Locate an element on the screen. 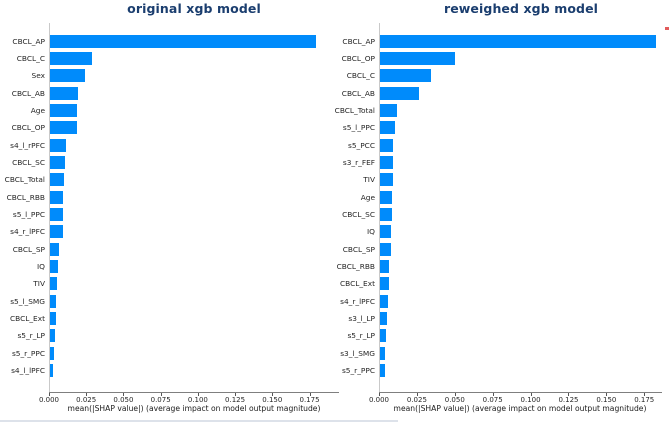  y-tick-label: CBCL_SP is located at coordinates (358, 249).